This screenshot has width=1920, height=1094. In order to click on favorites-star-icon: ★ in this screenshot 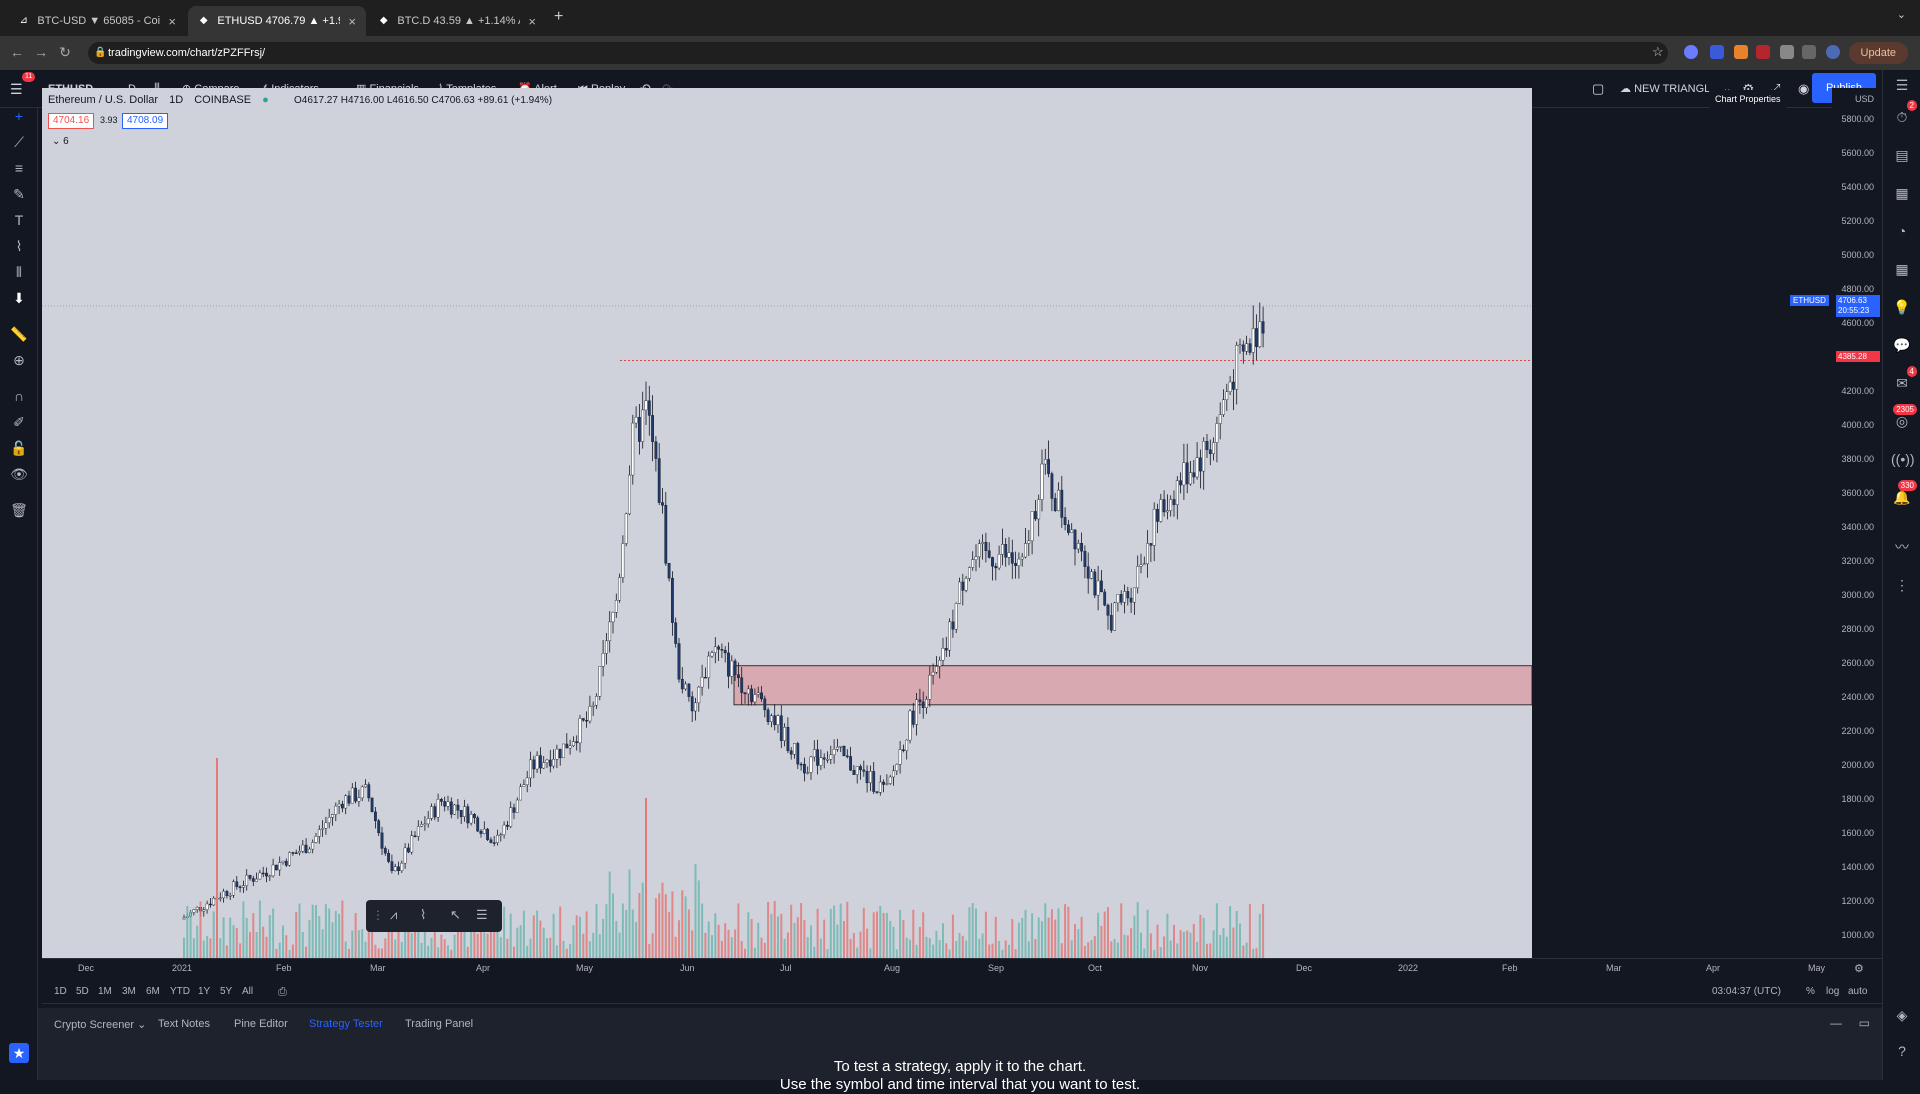, I will do `click(19, 1053)`.